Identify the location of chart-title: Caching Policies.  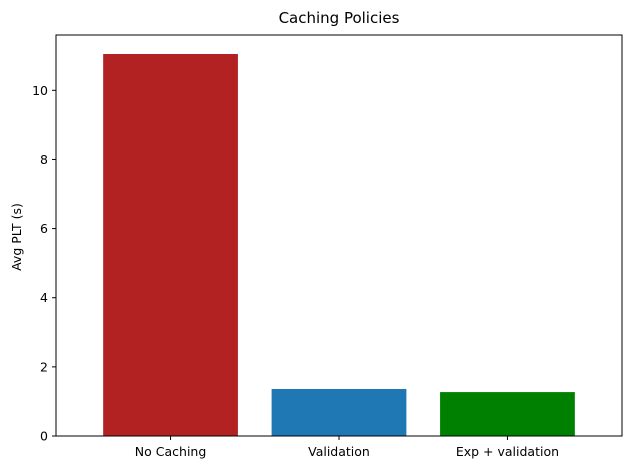
(339, 18).